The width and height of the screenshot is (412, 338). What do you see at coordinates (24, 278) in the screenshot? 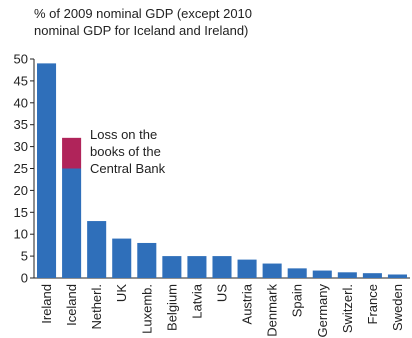
I see `y-tick-label: 0` at bounding box center [24, 278].